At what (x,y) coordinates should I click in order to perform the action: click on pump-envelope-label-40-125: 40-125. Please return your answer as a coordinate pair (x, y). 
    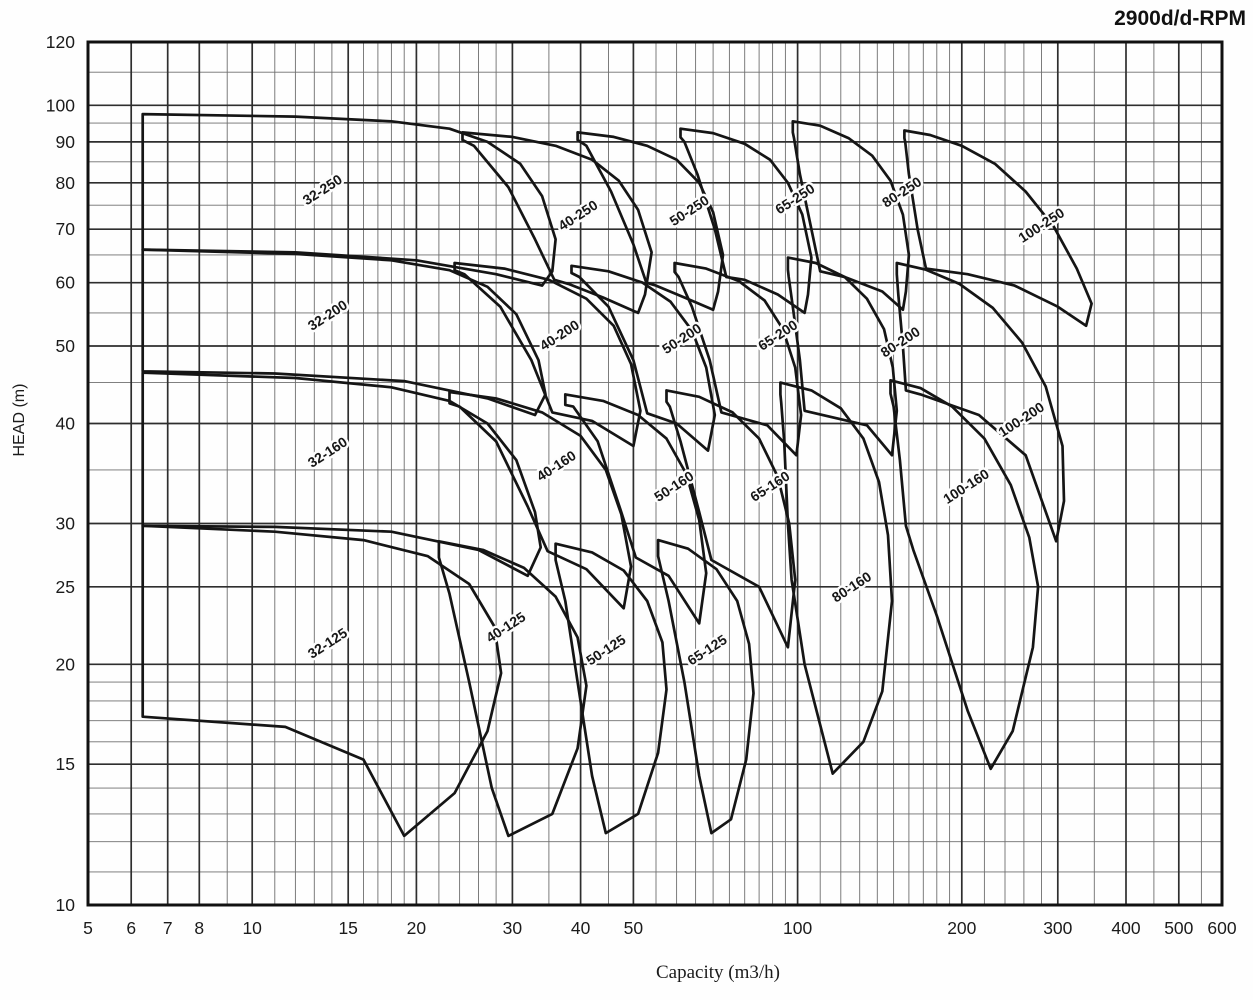
    Looking at the image, I should click on (505, 626).